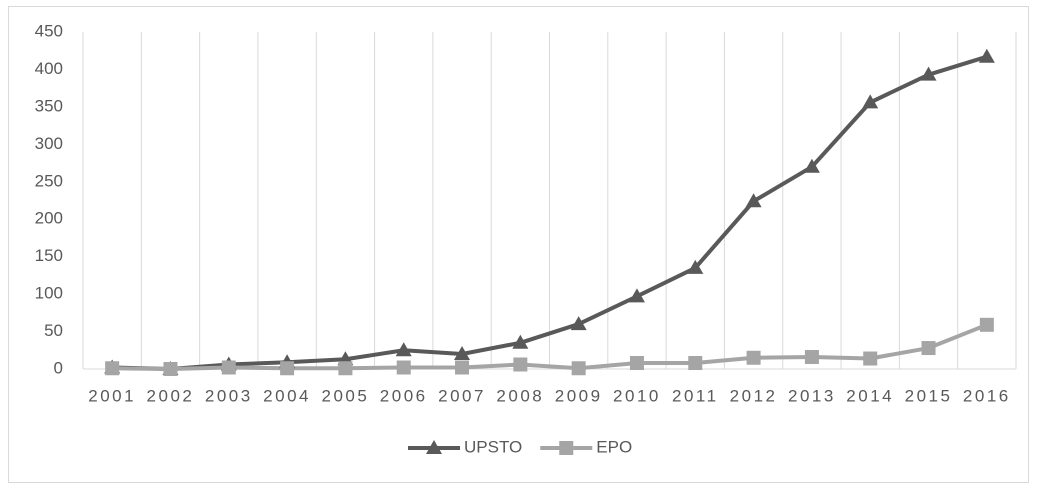  What do you see at coordinates (49, 30) in the screenshot?
I see `y-tick-label: 450` at bounding box center [49, 30].